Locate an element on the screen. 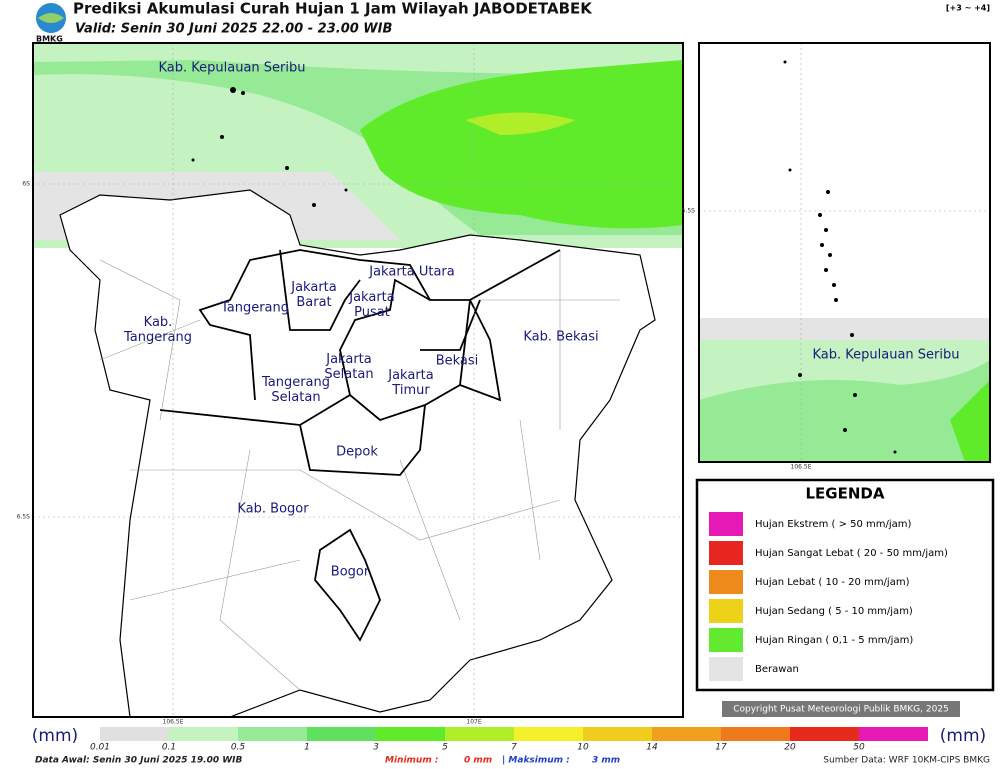 Image resolution: width=1000 pixels, height=769 pixels. legend-label: Hujan Sedang ( 5 - 10 mm/jam) is located at coordinates (834, 611).